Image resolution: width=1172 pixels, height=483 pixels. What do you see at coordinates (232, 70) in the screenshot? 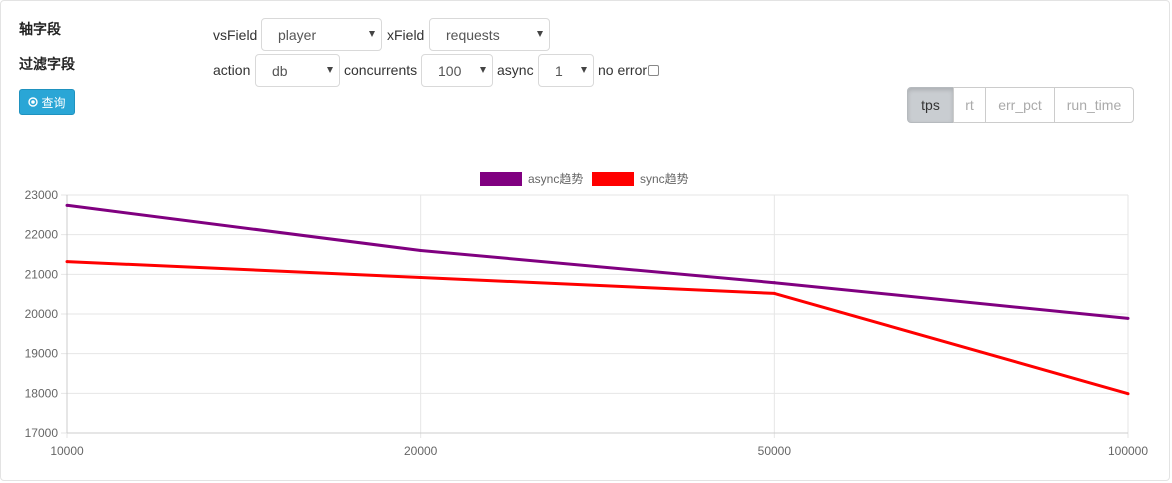
I see `action-label: action` at bounding box center [232, 70].